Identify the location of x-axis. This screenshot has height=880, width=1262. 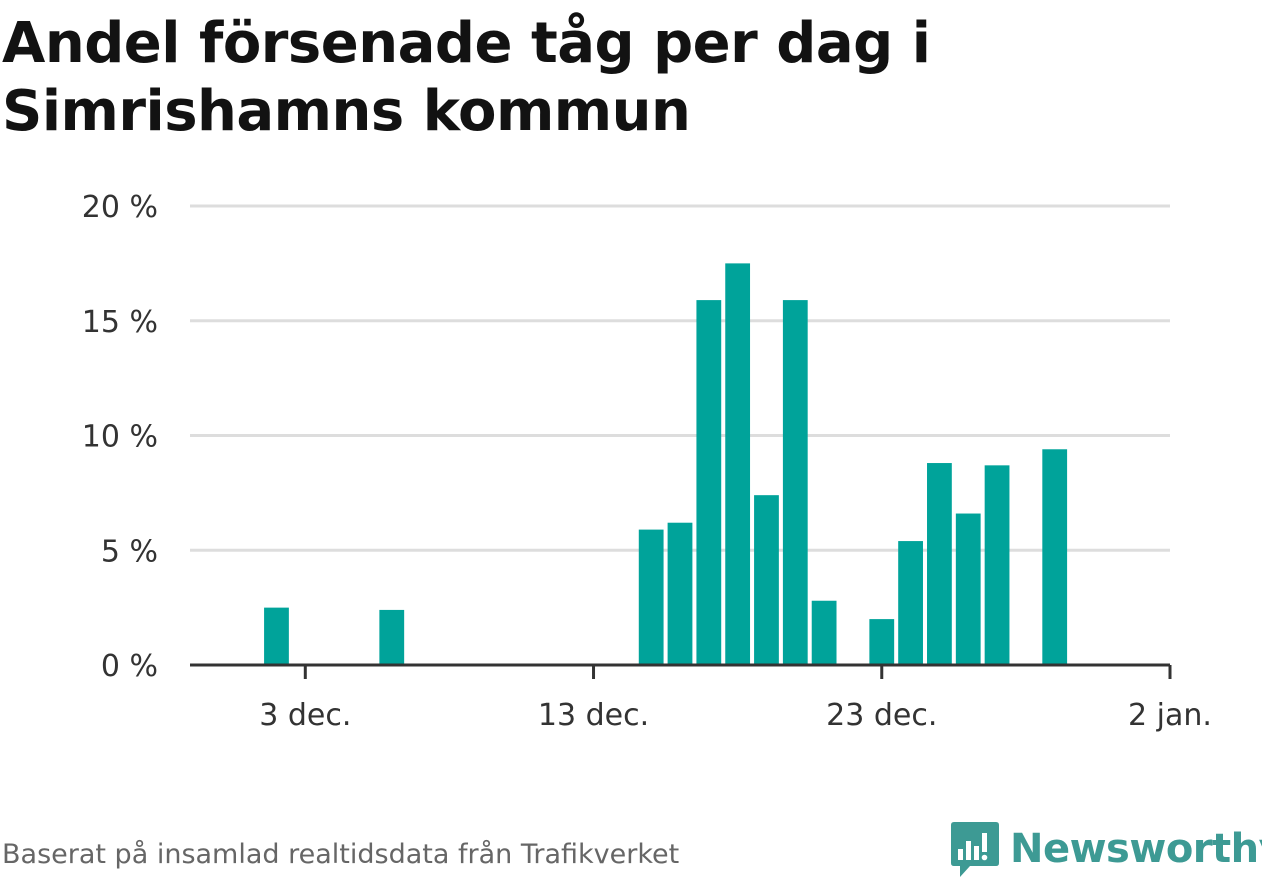
(681, 671).